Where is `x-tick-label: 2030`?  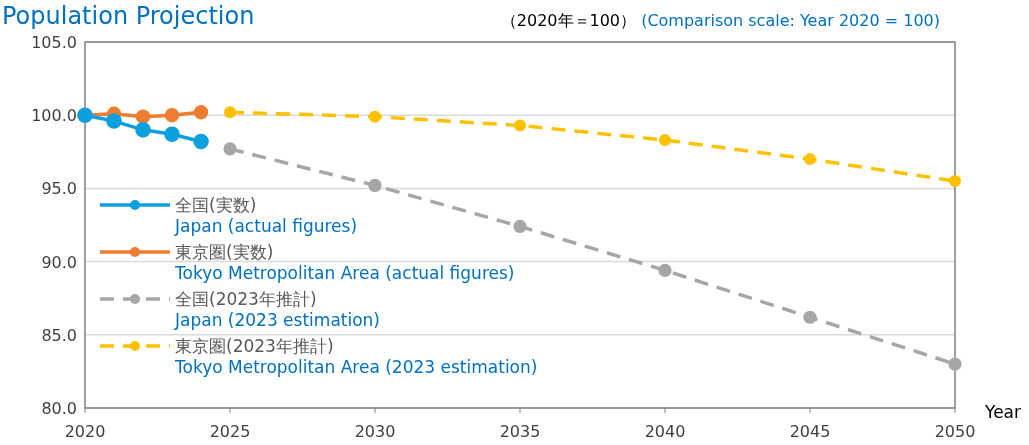 x-tick-label: 2030 is located at coordinates (375, 431).